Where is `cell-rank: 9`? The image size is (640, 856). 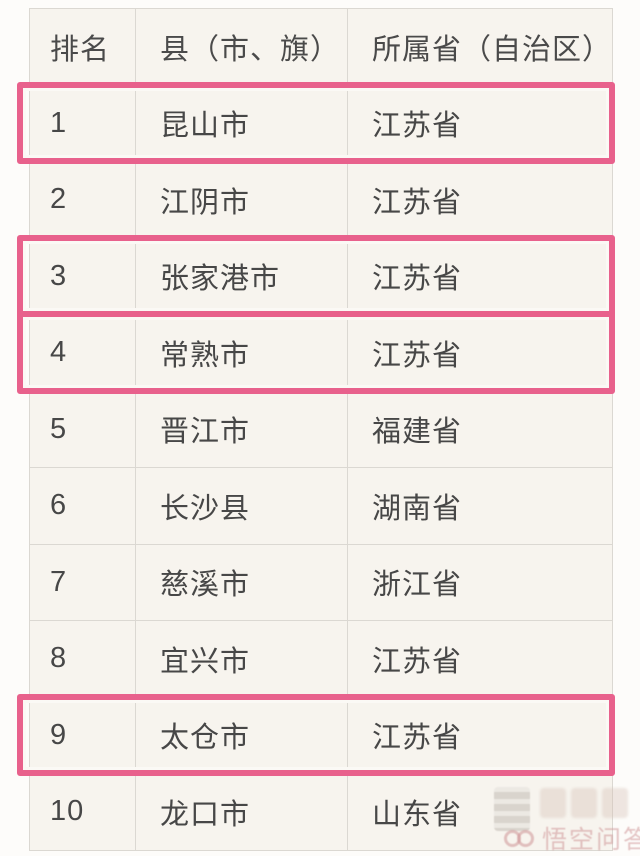
cell-rank: 9 is located at coordinates (82, 735).